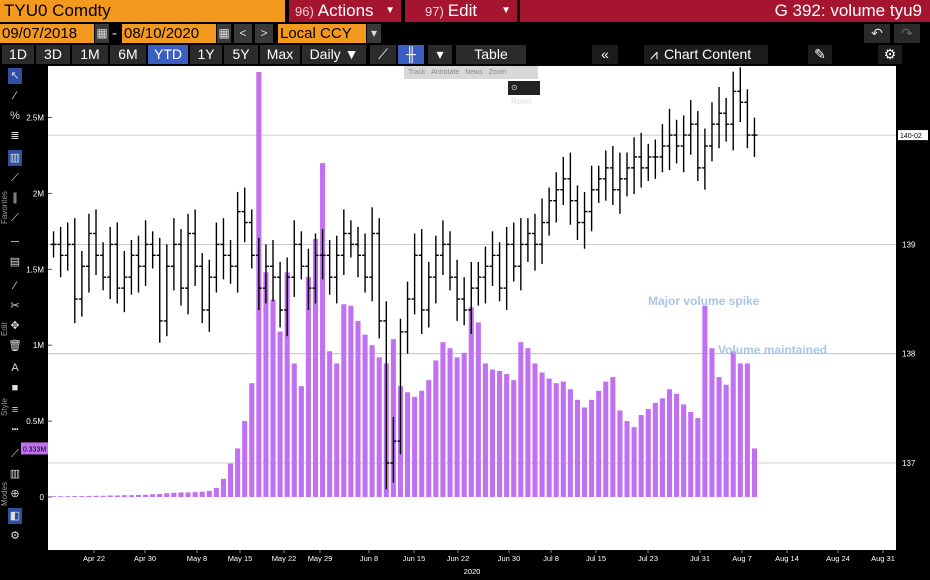 This screenshot has width=930, height=580. Describe the element at coordinates (440, 54) in the screenshot. I see `chart-type-dropdown-icon: ▾` at that location.